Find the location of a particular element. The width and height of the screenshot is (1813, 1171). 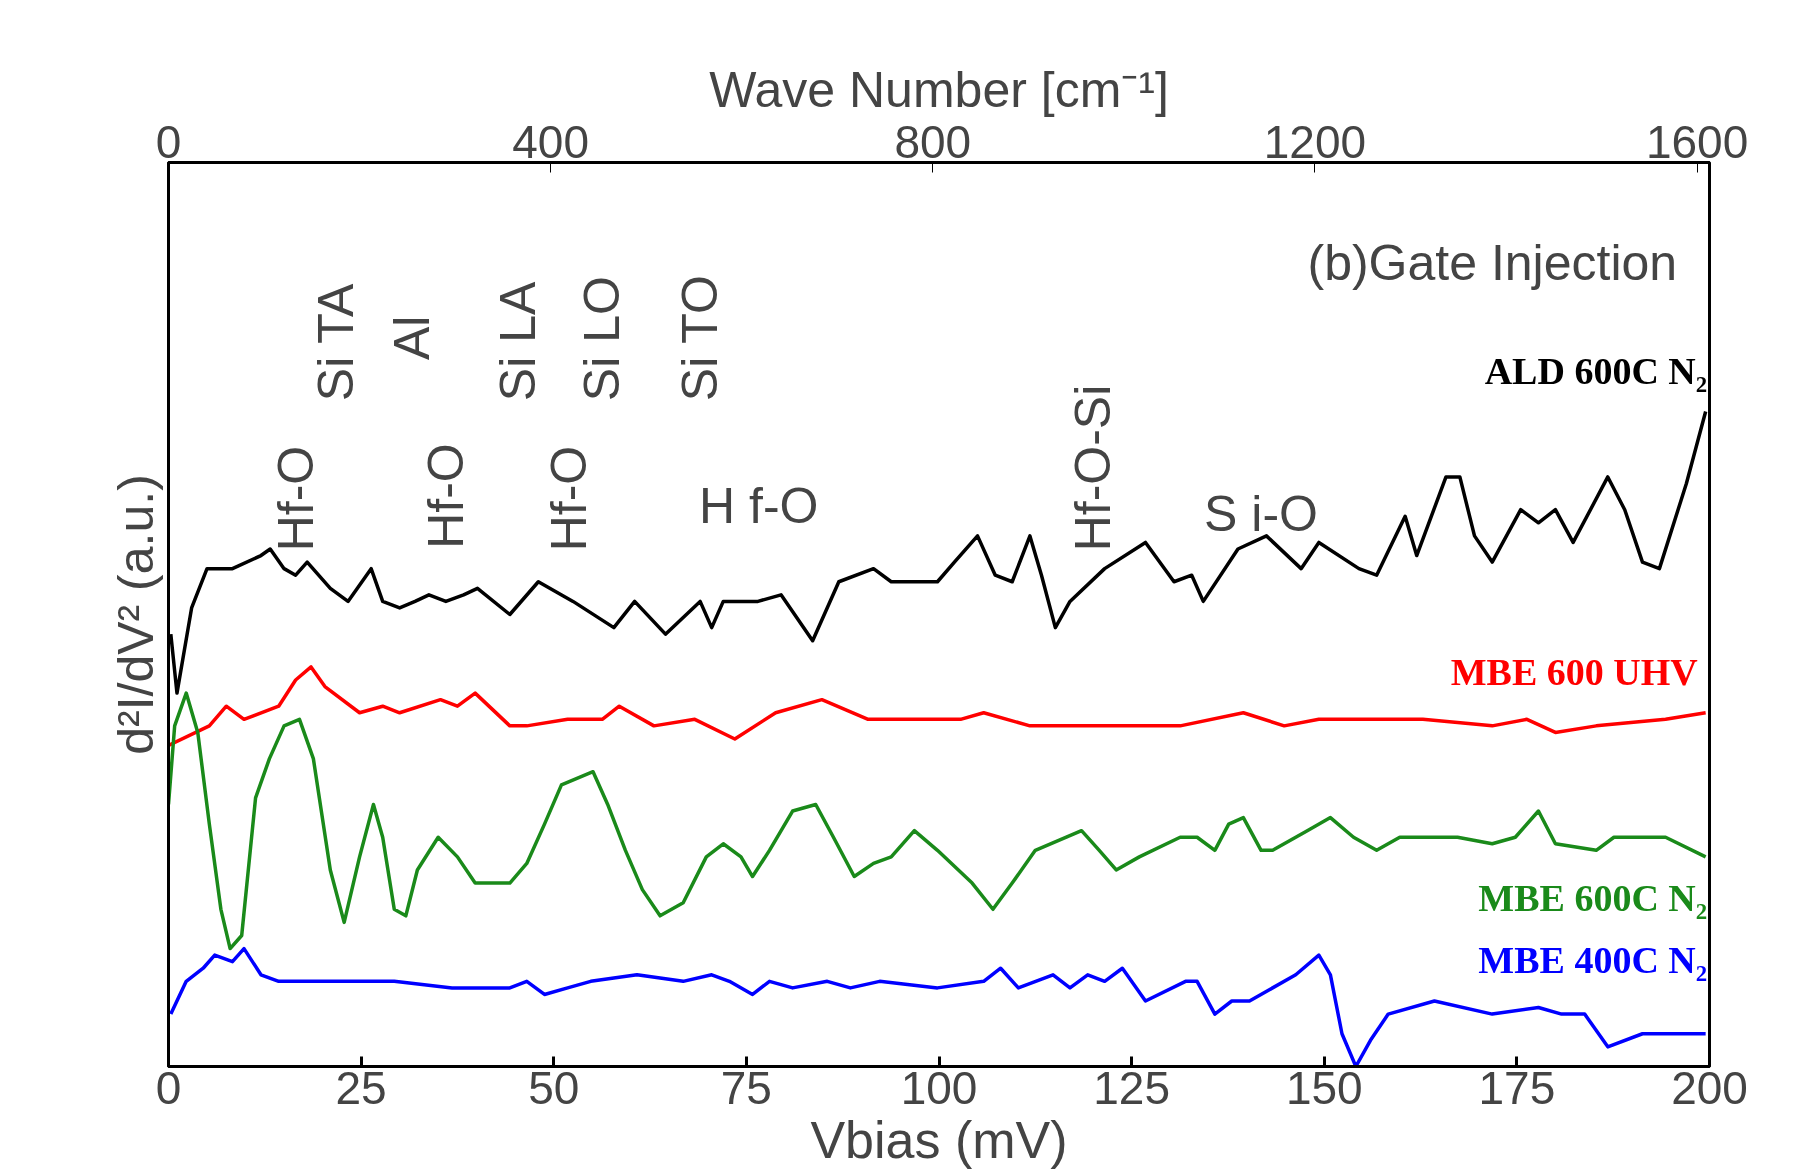

x-tick-label: 200 is located at coordinates (1709, 1087).